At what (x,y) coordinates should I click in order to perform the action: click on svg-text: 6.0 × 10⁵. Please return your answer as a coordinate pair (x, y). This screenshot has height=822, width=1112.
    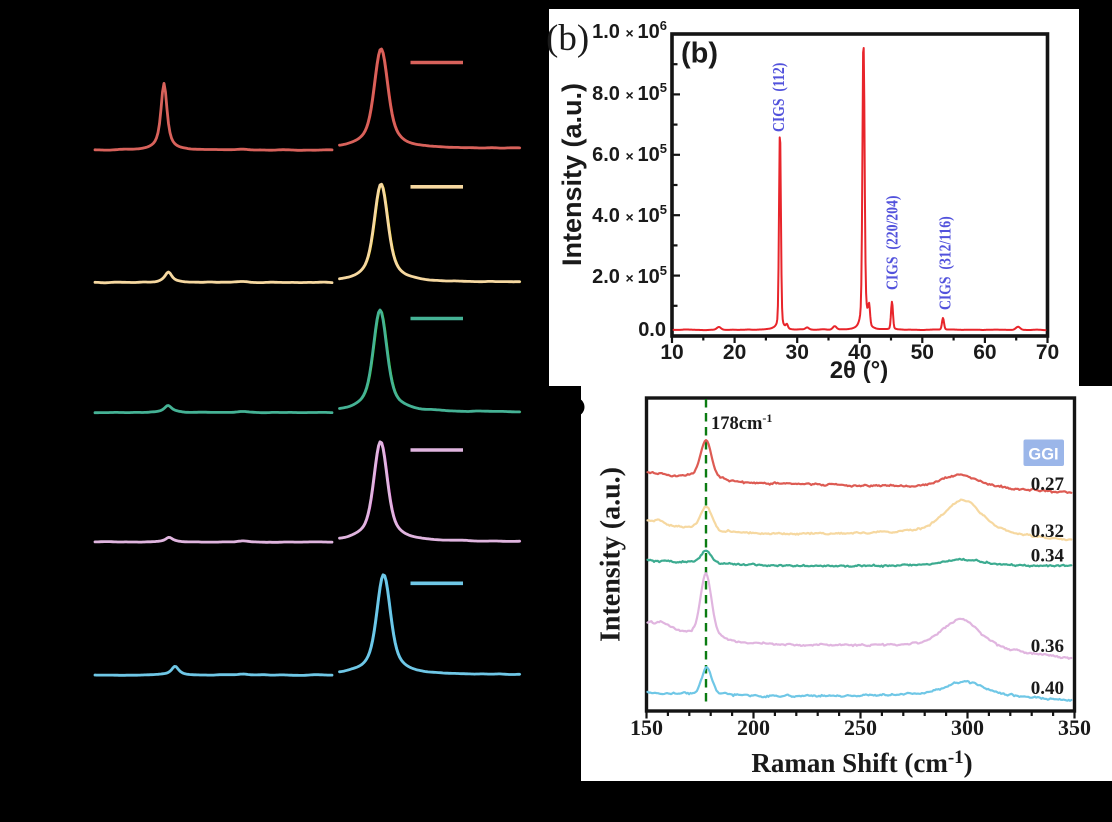
    Looking at the image, I should click on (629, 153).